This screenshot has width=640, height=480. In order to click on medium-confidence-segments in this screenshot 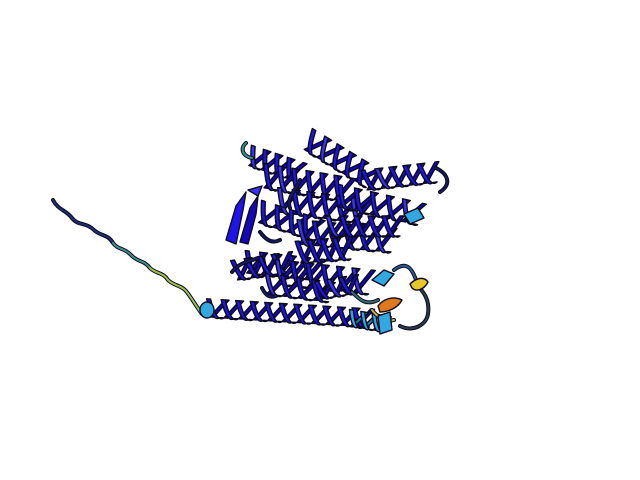, I will do `click(398, 271)`.